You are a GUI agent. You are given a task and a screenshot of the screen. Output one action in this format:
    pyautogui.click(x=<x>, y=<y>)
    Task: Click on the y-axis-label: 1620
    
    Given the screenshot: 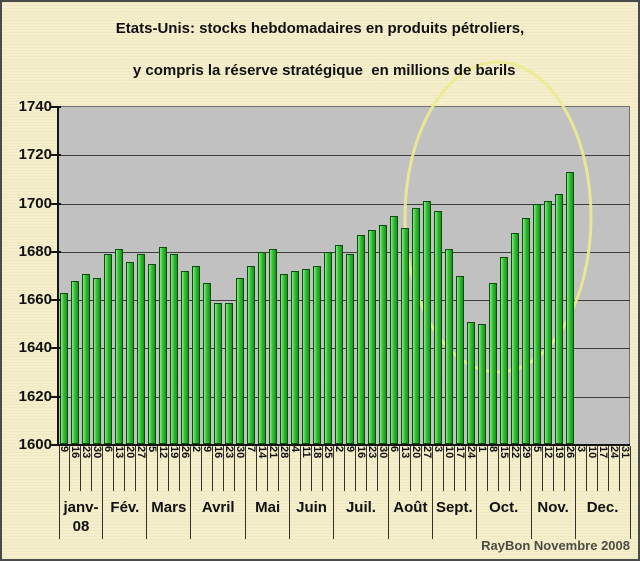 What is the action you would take?
    pyautogui.click(x=35, y=396)
    